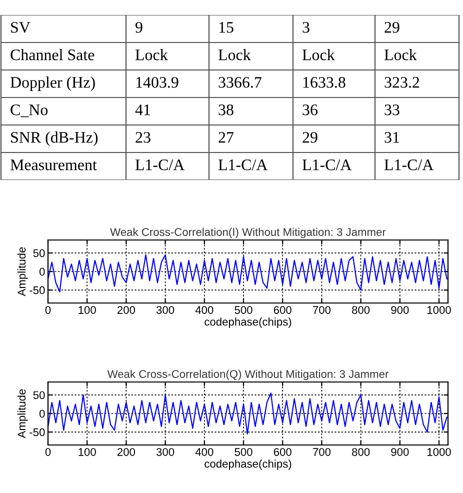 This screenshot has height=493, width=463. What do you see at coordinates (53, 165) in the screenshot?
I see `category-label: Measurement` at bounding box center [53, 165].